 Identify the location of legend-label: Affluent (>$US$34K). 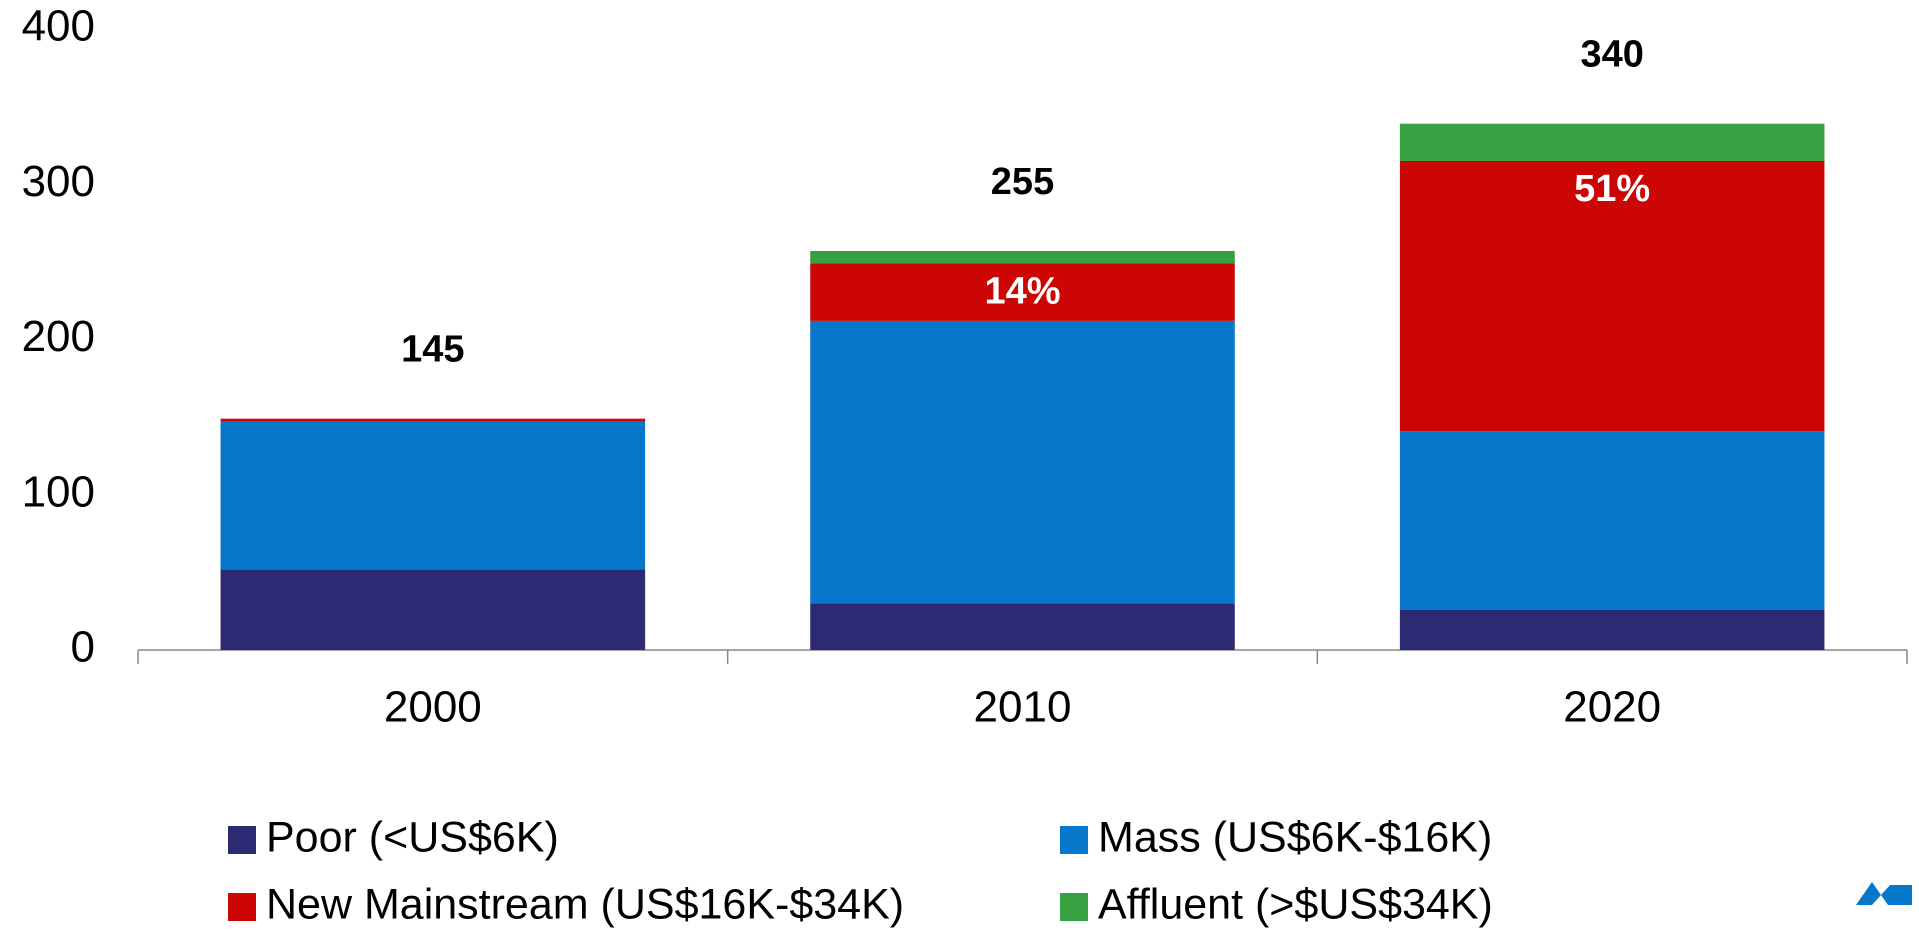
(1295, 904).